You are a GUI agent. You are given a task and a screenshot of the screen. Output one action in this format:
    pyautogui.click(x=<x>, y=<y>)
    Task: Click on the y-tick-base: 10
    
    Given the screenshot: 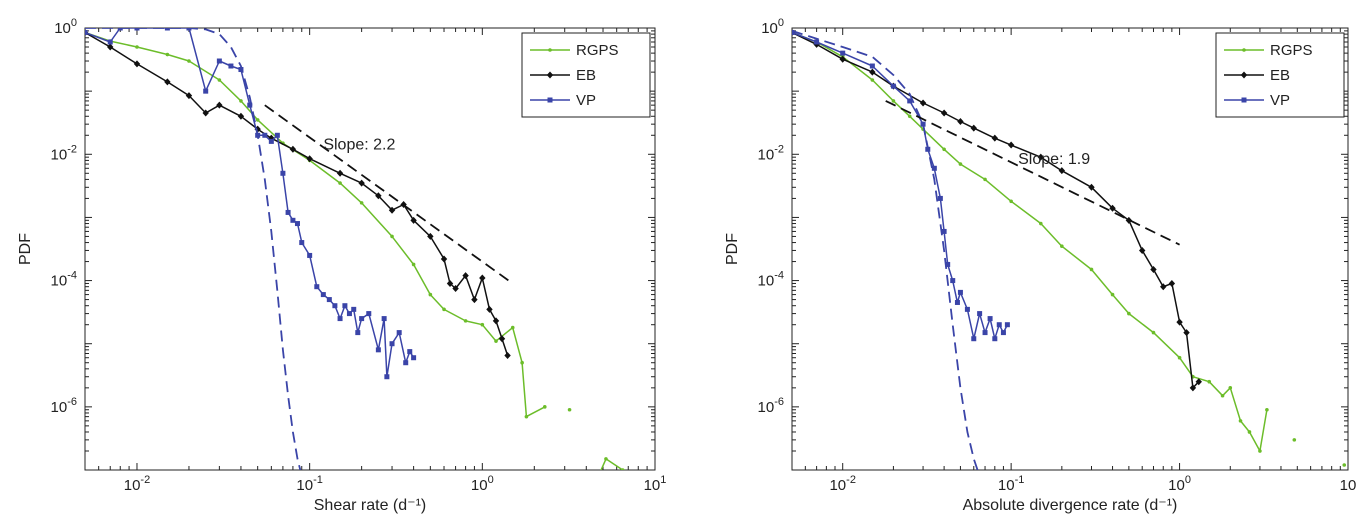 What is the action you would take?
    pyautogui.click(x=766, y=407)
    